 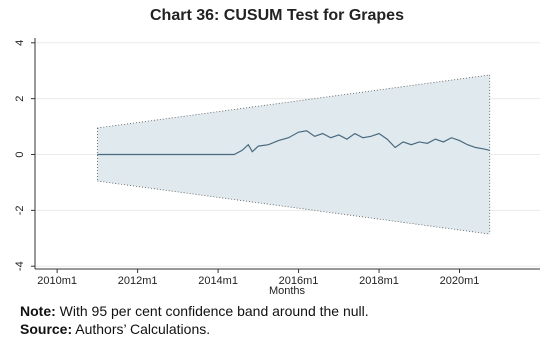 I want to click on cusum-line, so click(x=293, y=143).